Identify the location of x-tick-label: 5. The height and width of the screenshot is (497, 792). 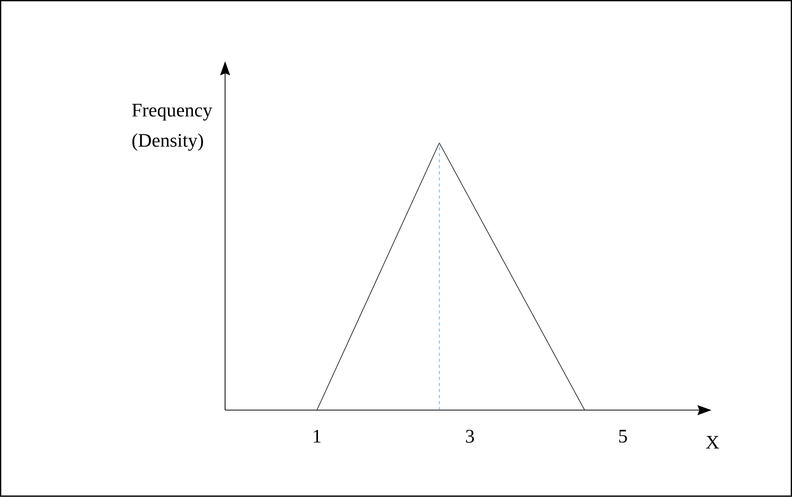
(623, 436).